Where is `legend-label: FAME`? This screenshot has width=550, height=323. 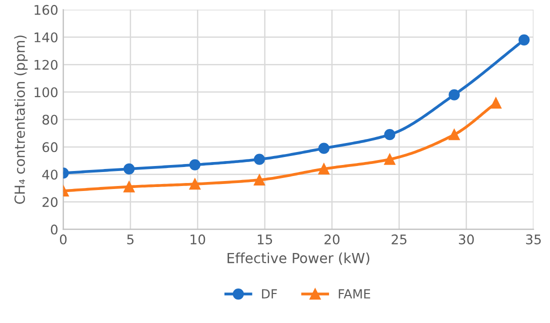
legend-label: FAME is located at coordinates (354, 293).